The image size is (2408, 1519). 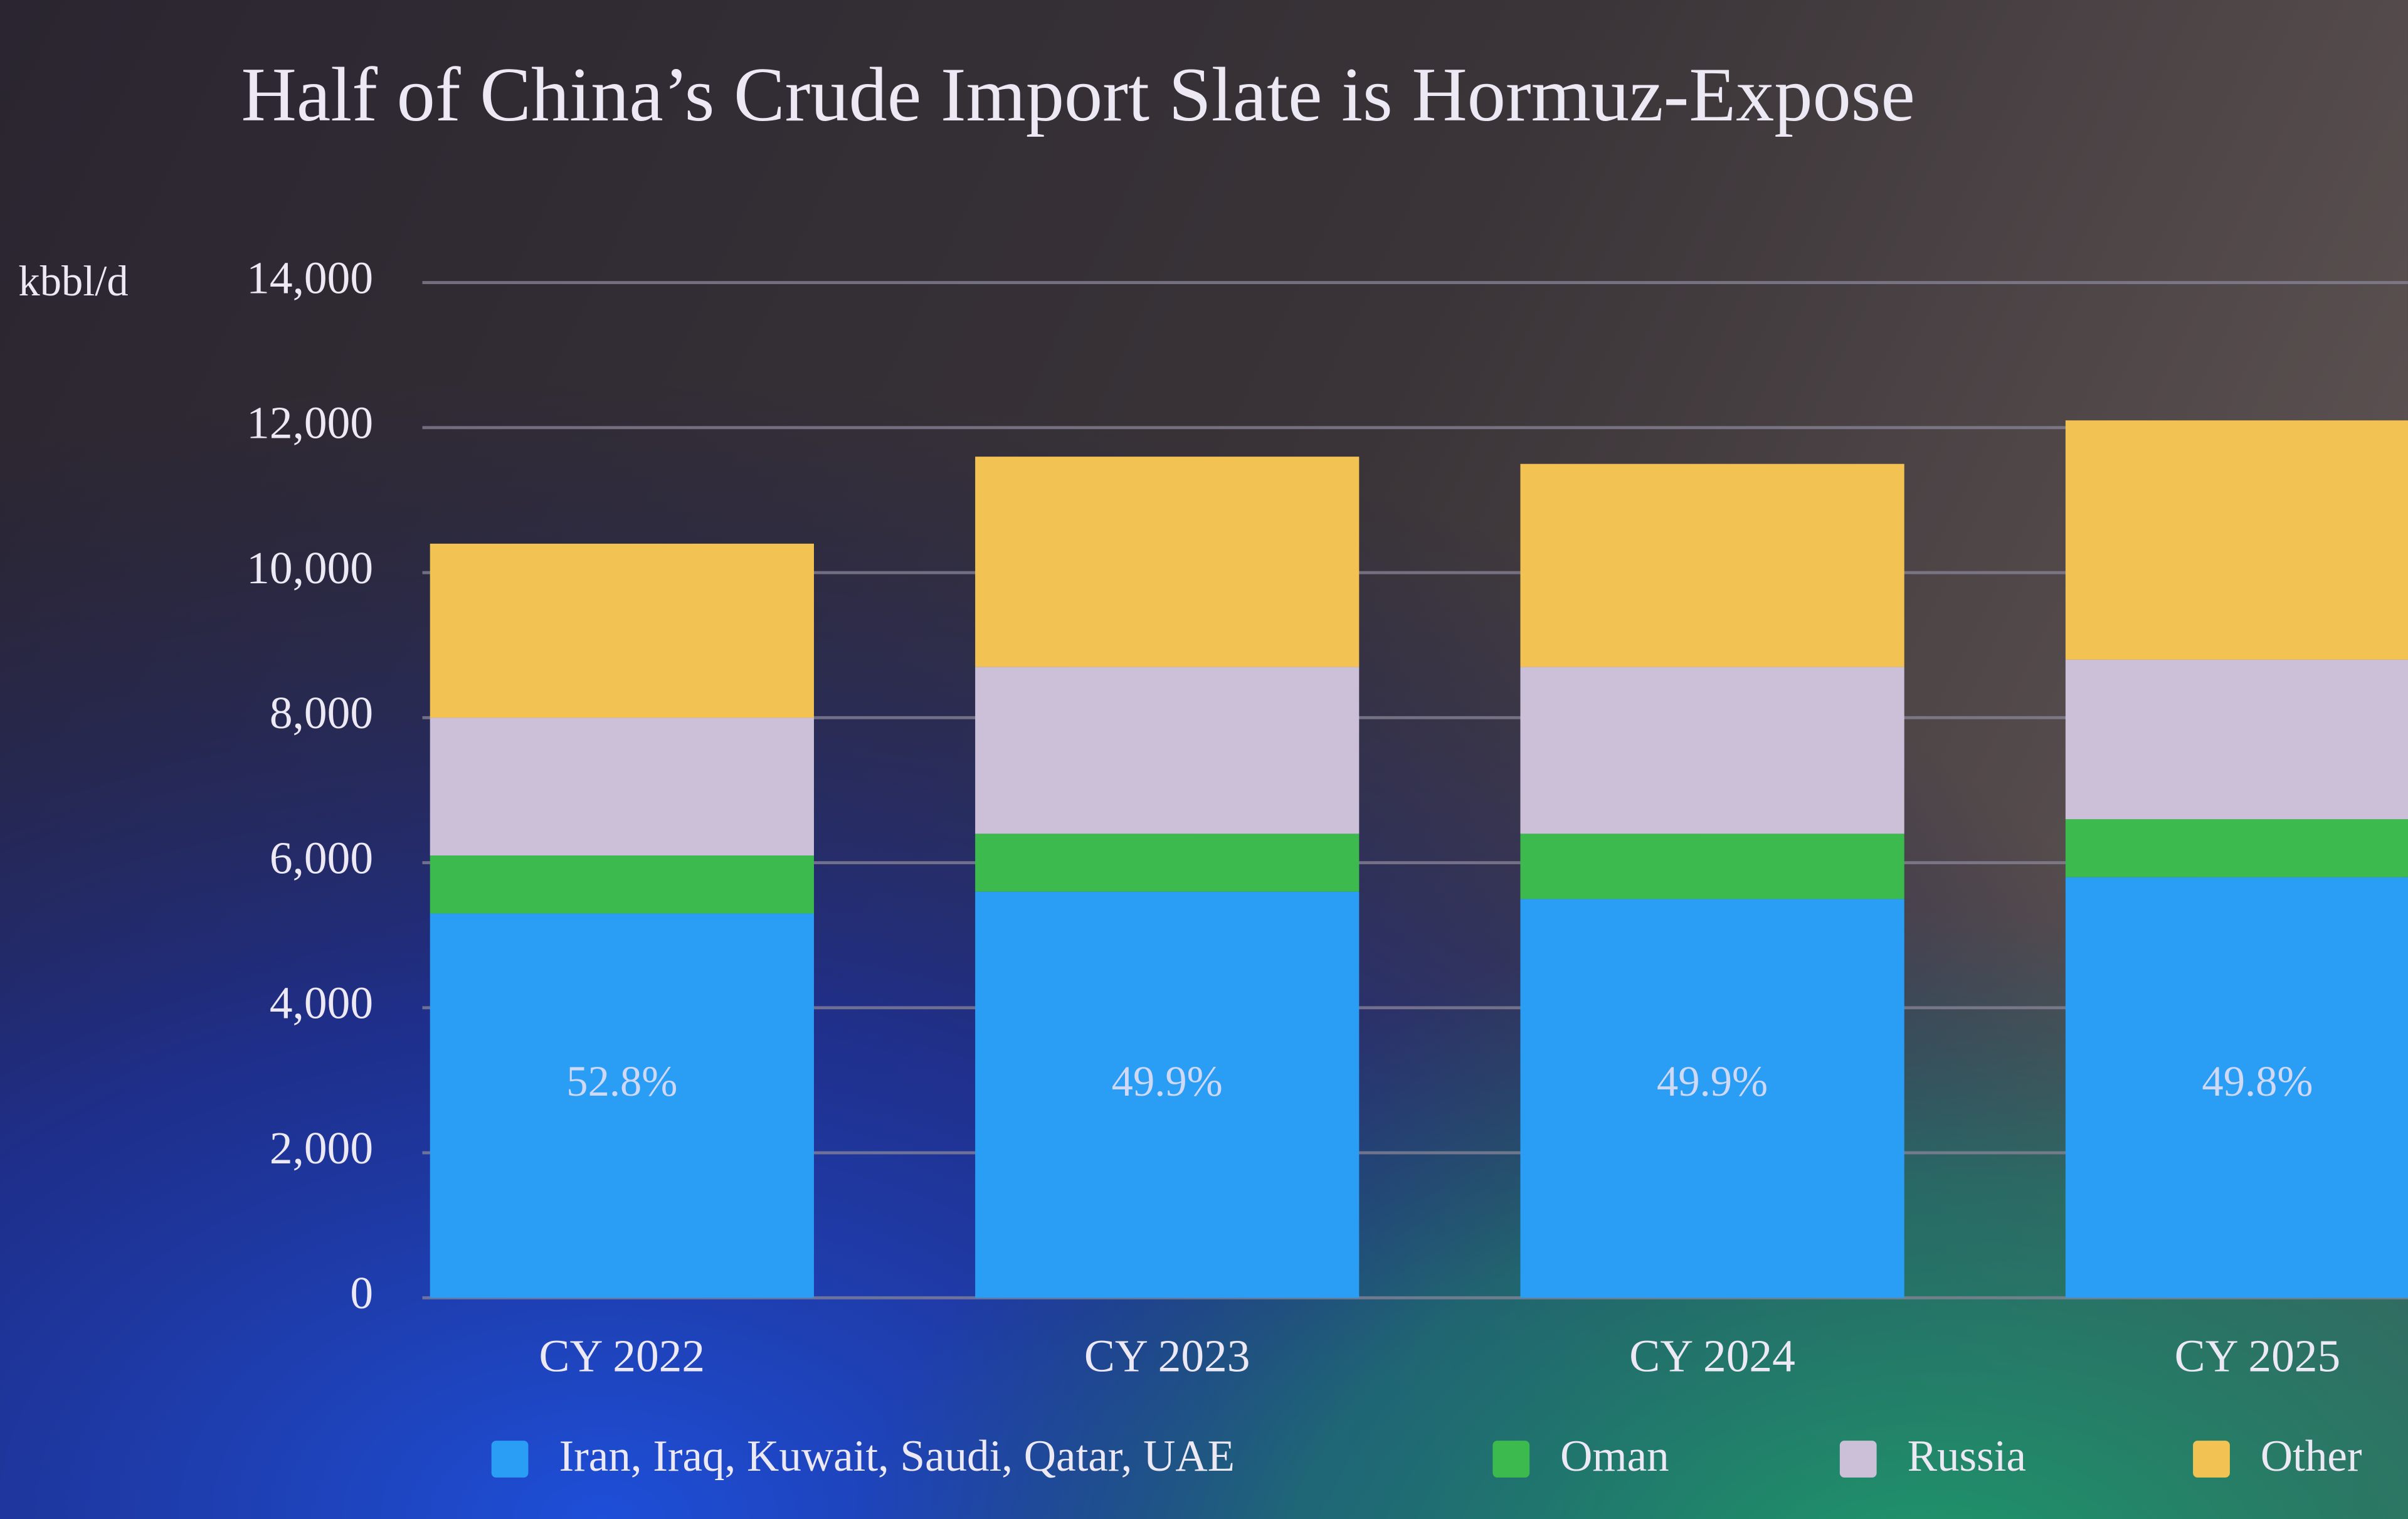 What do you see at coordinates (621, 1081) in the screenshot?
I see `share-label: 52.8%` at bounding box center [621, 1081].